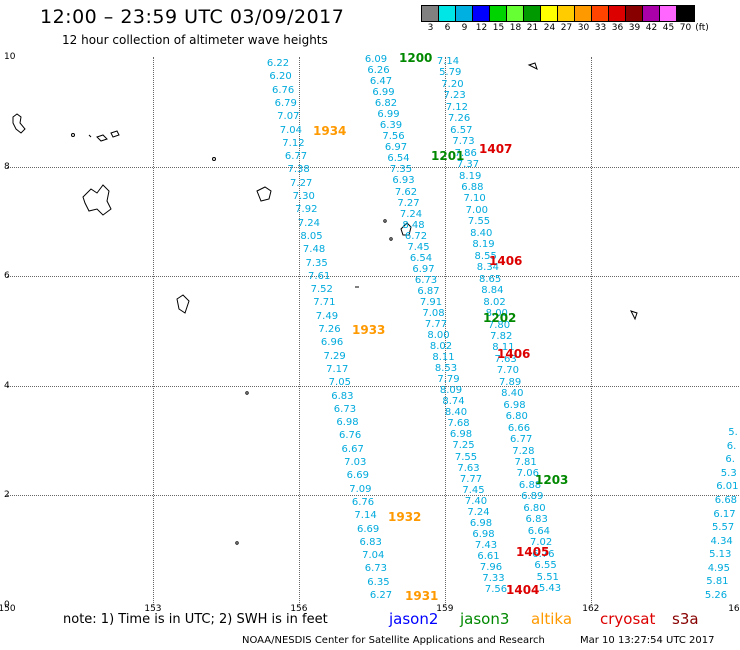 The width and height of the screenshot is (740, 650). Describe the element at coordinates (515, 28) in the screenshot. I see `color-scale-label: 18` at that location.